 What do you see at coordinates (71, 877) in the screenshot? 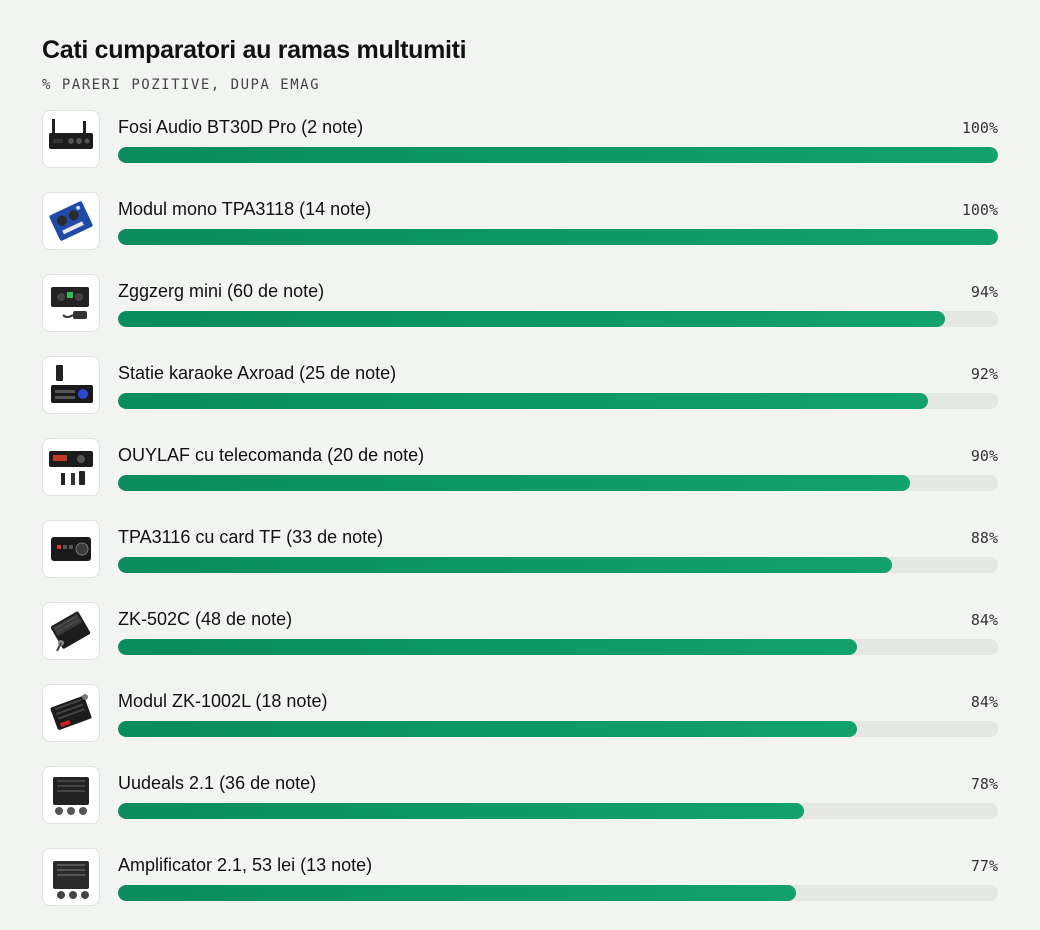
I see `amplifier-board-2-1-icon` at bounding box center [71, 877].